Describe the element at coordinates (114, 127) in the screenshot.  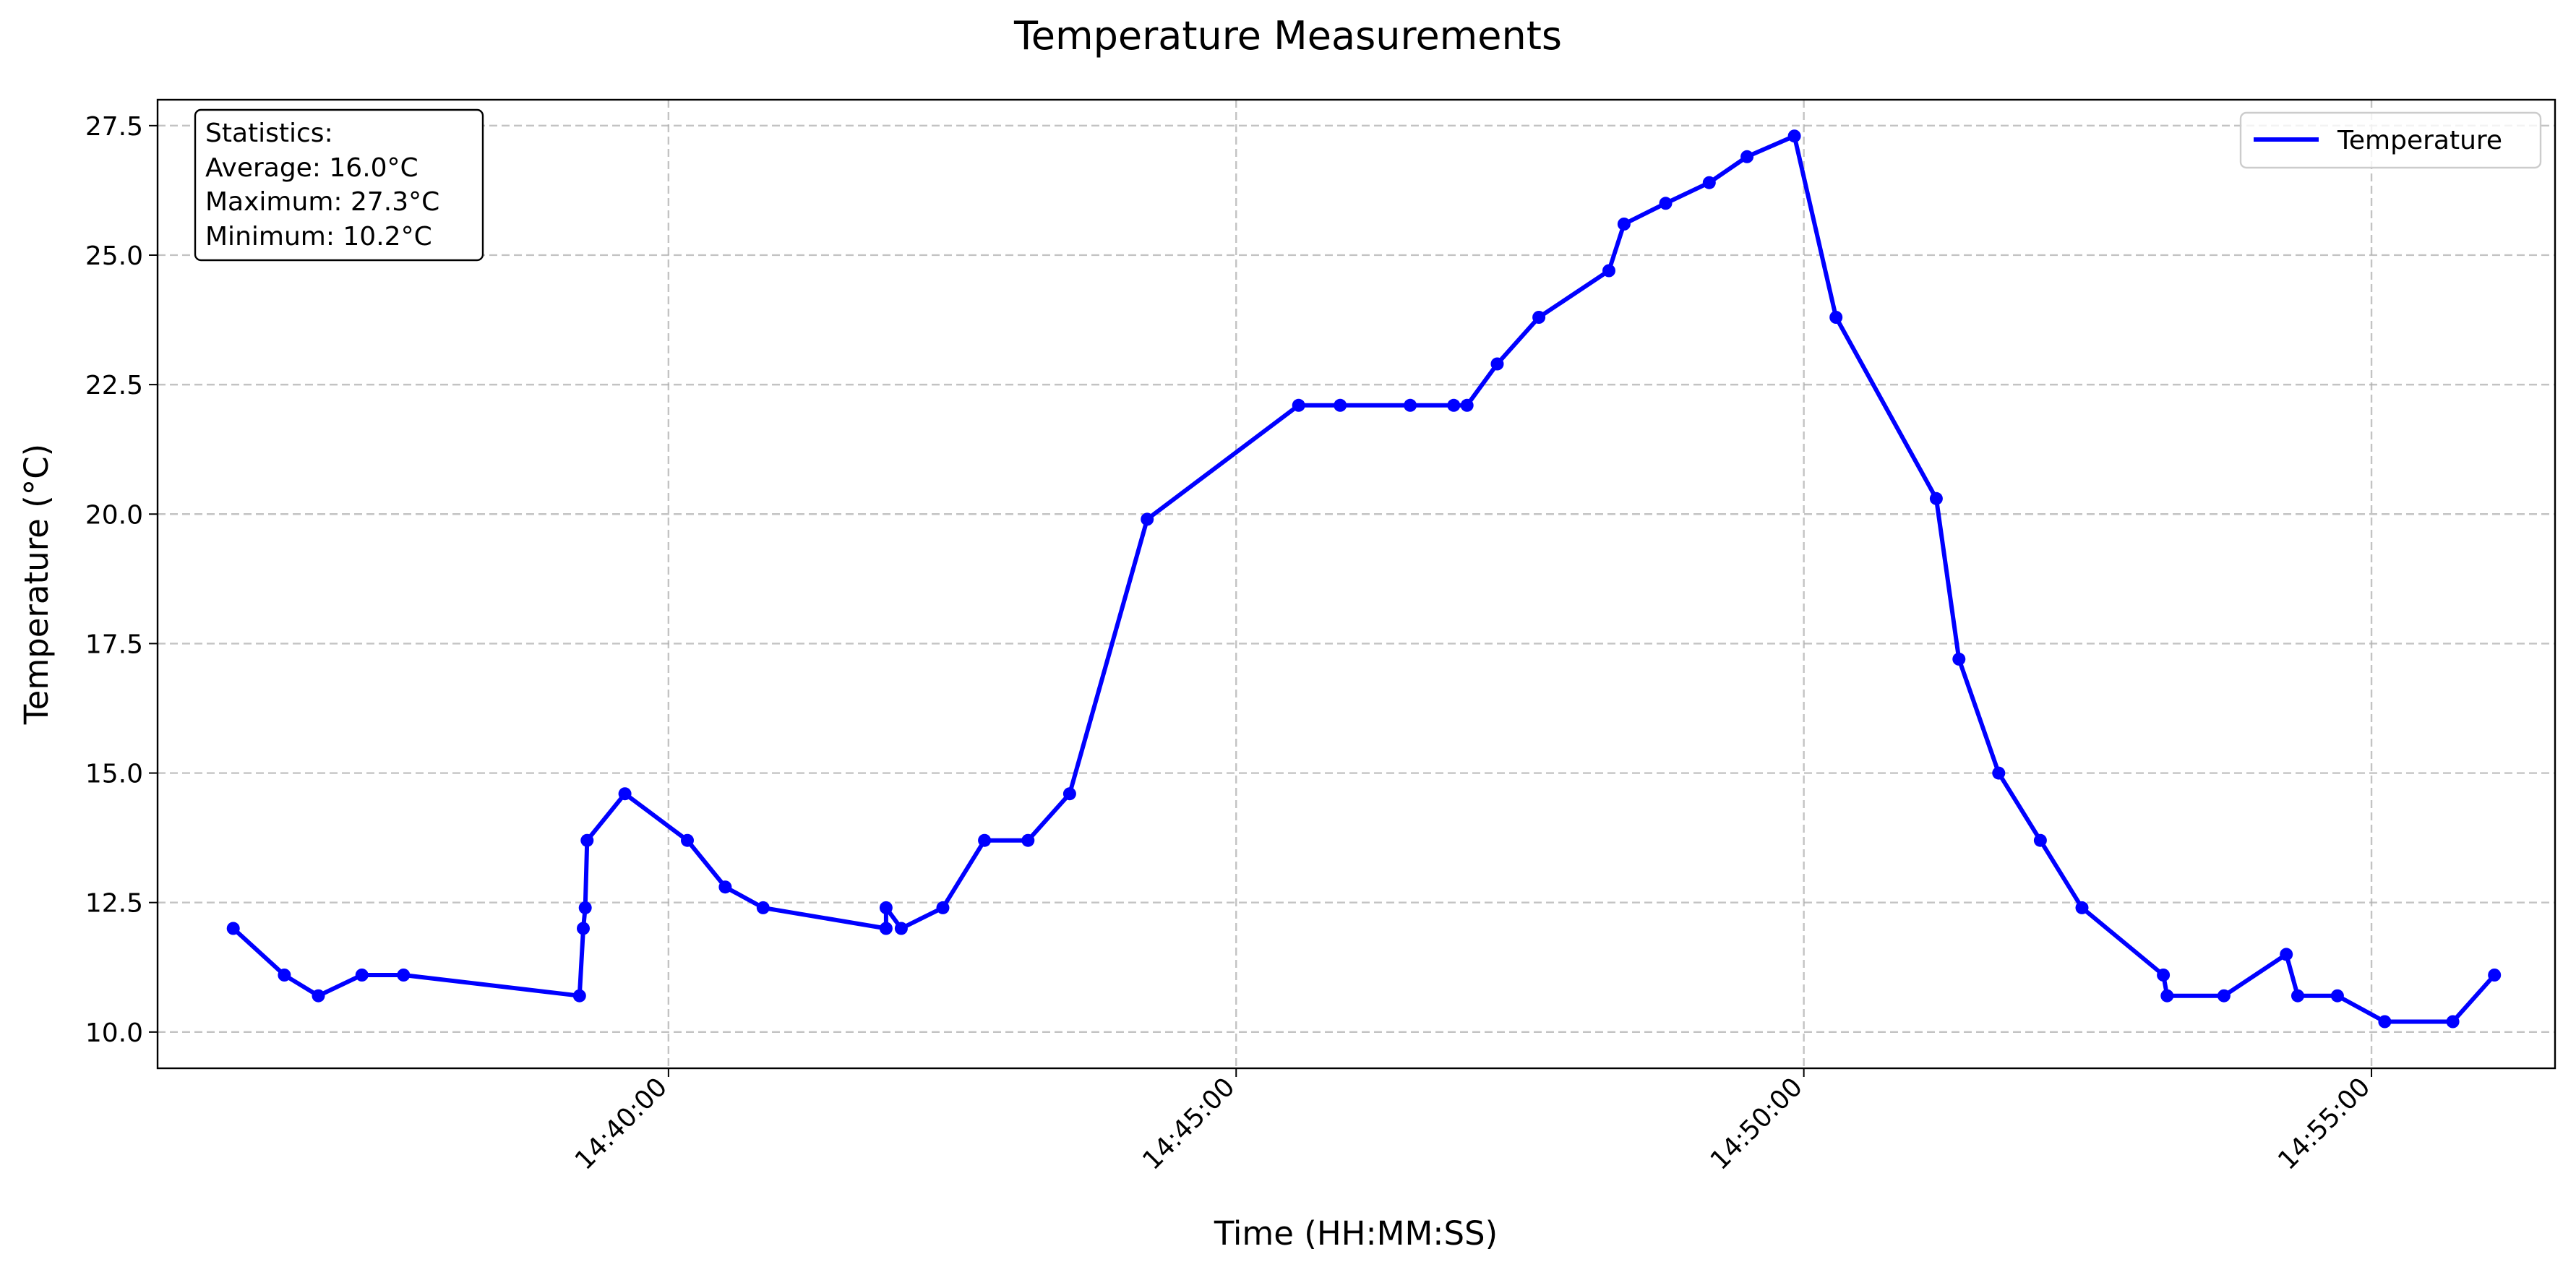
I see `y-tick-label: 27.5` at that location.